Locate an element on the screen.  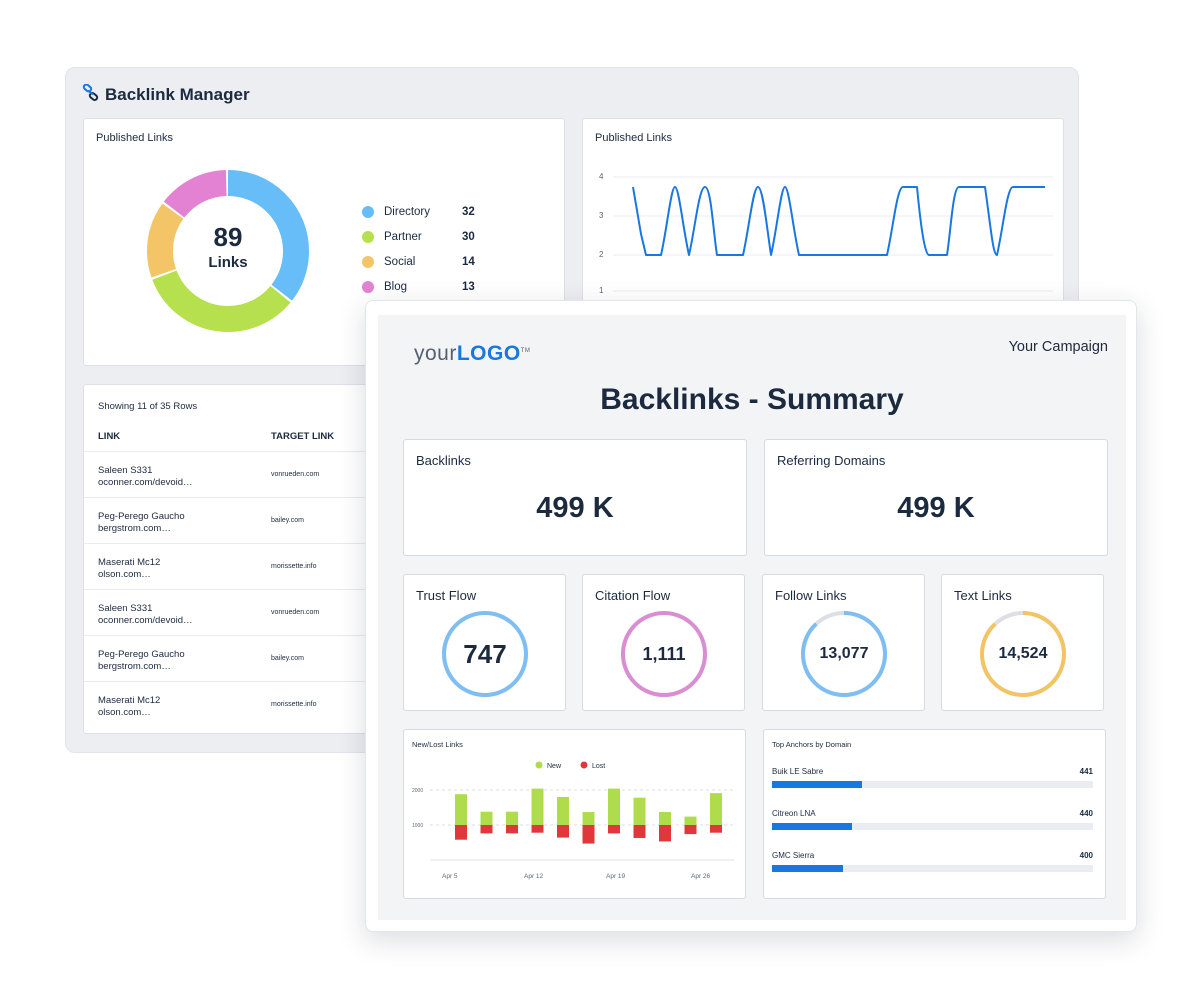
anchor-bar-track is located at coordinates (932, 868).